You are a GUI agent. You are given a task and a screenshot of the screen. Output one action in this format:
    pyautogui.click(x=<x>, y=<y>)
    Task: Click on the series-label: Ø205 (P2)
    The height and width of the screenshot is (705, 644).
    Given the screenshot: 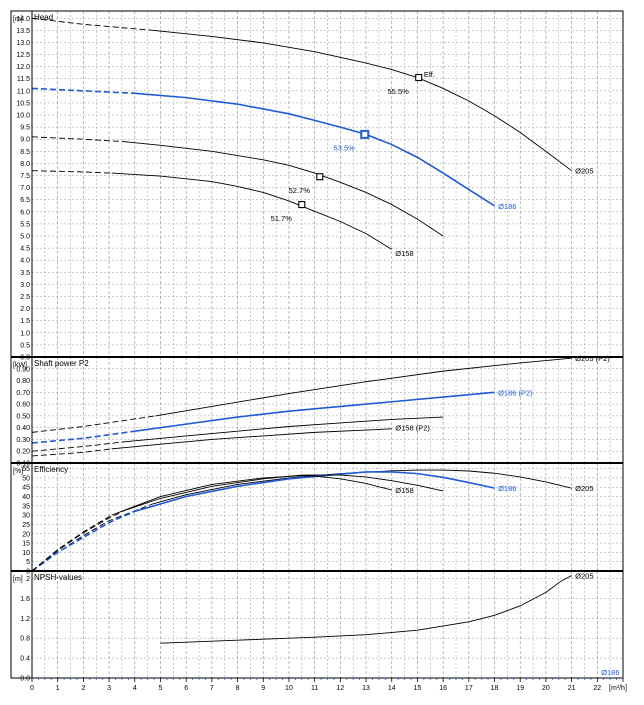 What is the action you would take?
    pyautogui.click(x=592, y=358)
    